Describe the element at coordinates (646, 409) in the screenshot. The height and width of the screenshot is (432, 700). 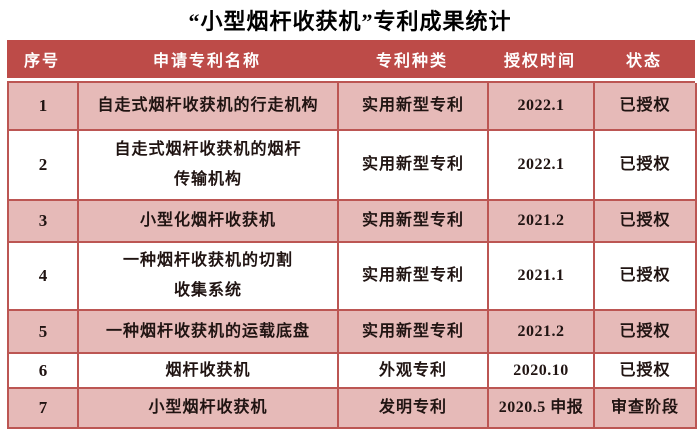
I see `cell-status: 审查阶段` at that location.